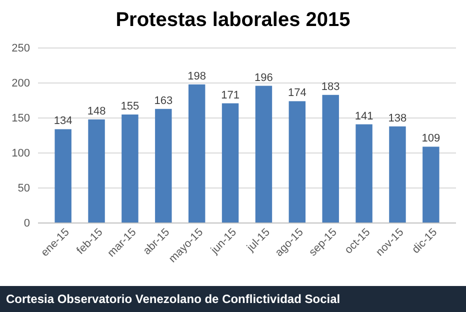  I want to click on data-label: 134, so click(63, 121).